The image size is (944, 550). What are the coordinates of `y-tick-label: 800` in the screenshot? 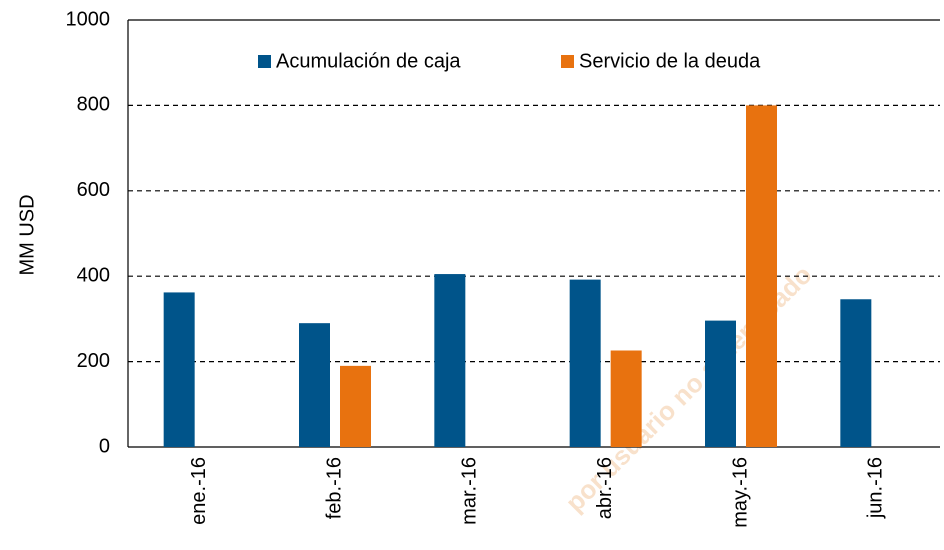 It's located at (93, 105).